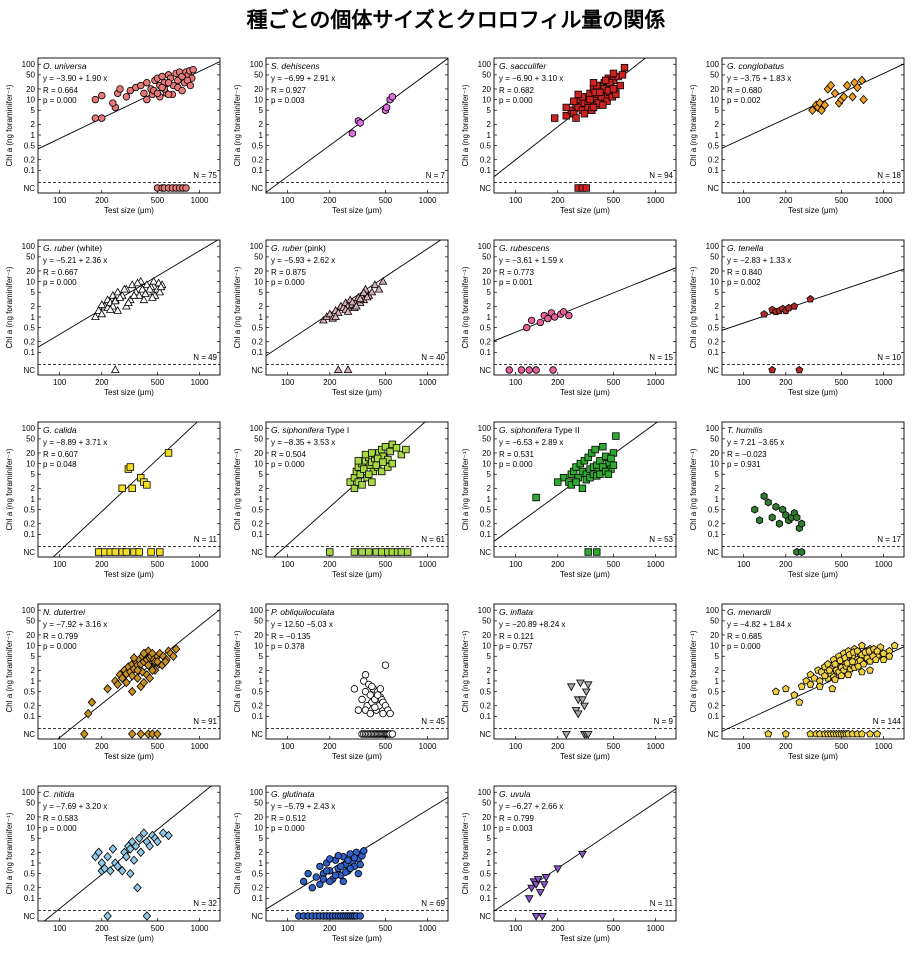 The height and width of the screenshot is (956, 912). I want to click on correlation-r: R = 0.799, so click(516, 818).